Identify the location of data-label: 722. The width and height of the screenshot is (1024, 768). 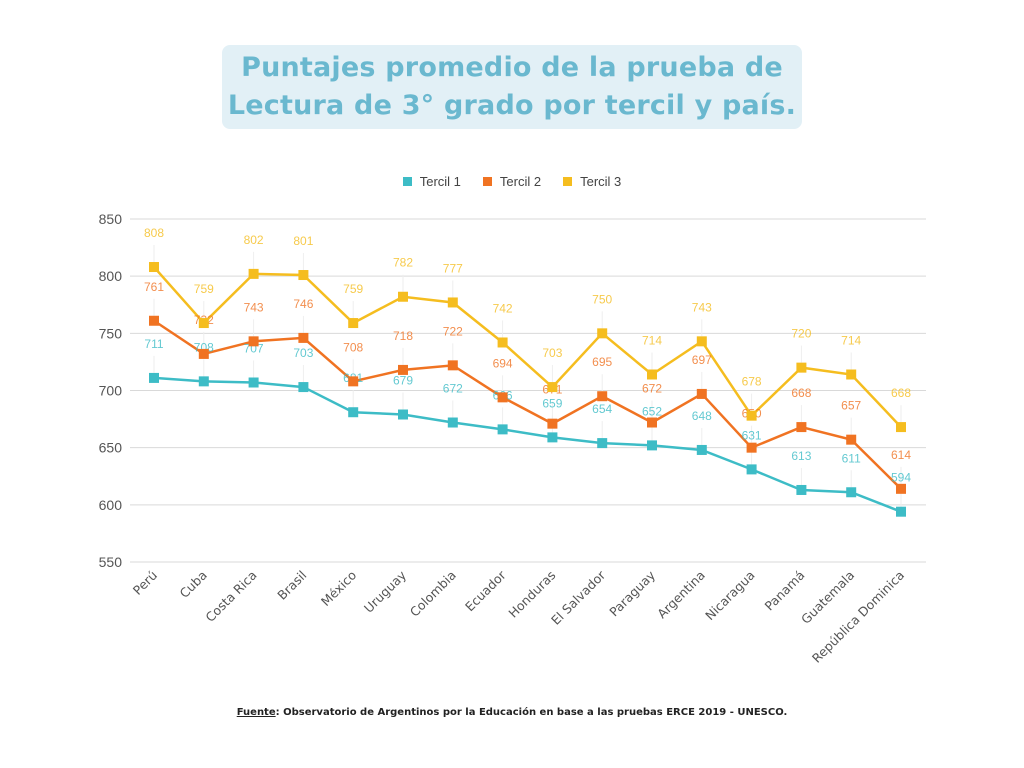
(453, 331).